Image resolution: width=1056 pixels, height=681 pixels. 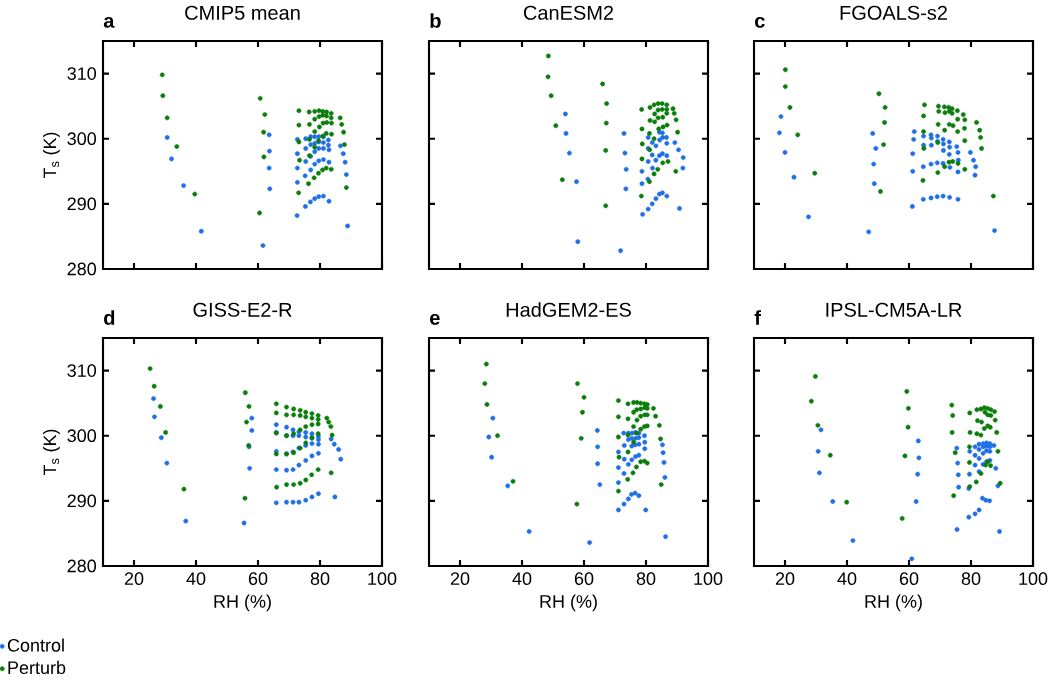 What do you see at coordinates (37, 667) in the screenshot?
I see `legend-label: Perturb` at bounding box center [37, 667].